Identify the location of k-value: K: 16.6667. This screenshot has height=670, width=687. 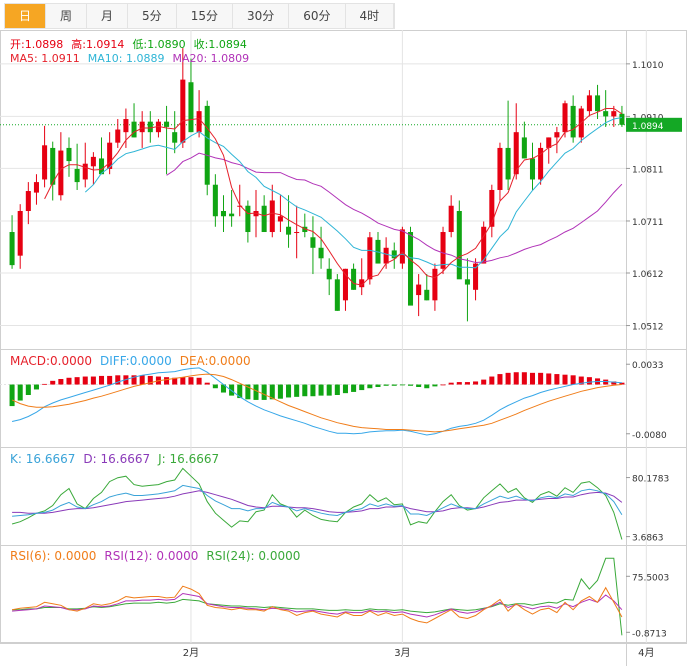
(43, 459).